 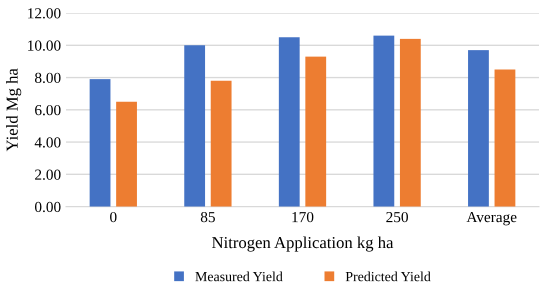 What do you see at coordinates (44, 45) in the screenshot?
I see `y-tick-label: 10.00` at bounding box center [44, 45].